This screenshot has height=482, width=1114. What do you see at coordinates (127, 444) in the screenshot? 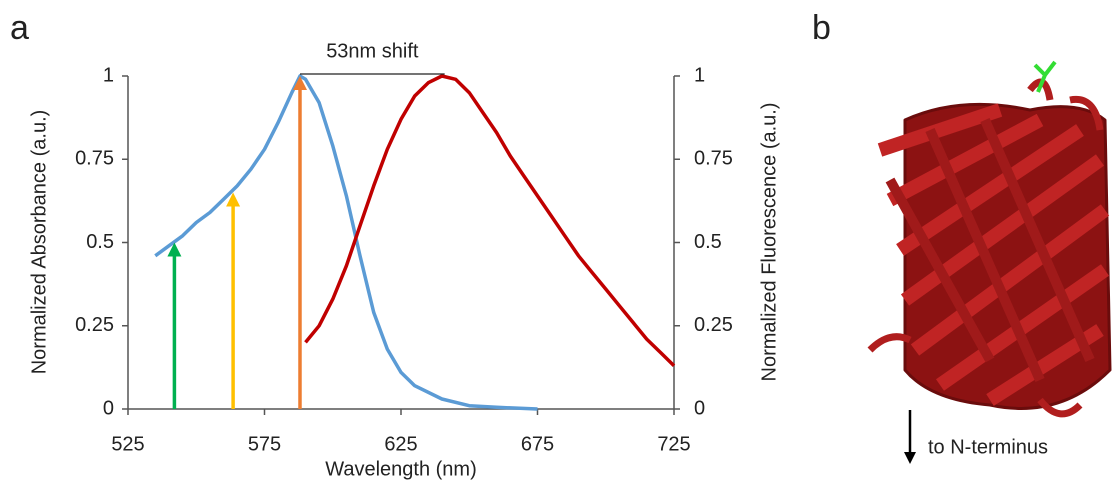
I see `x-tick-label: 525` at bounding box center [127, 444].